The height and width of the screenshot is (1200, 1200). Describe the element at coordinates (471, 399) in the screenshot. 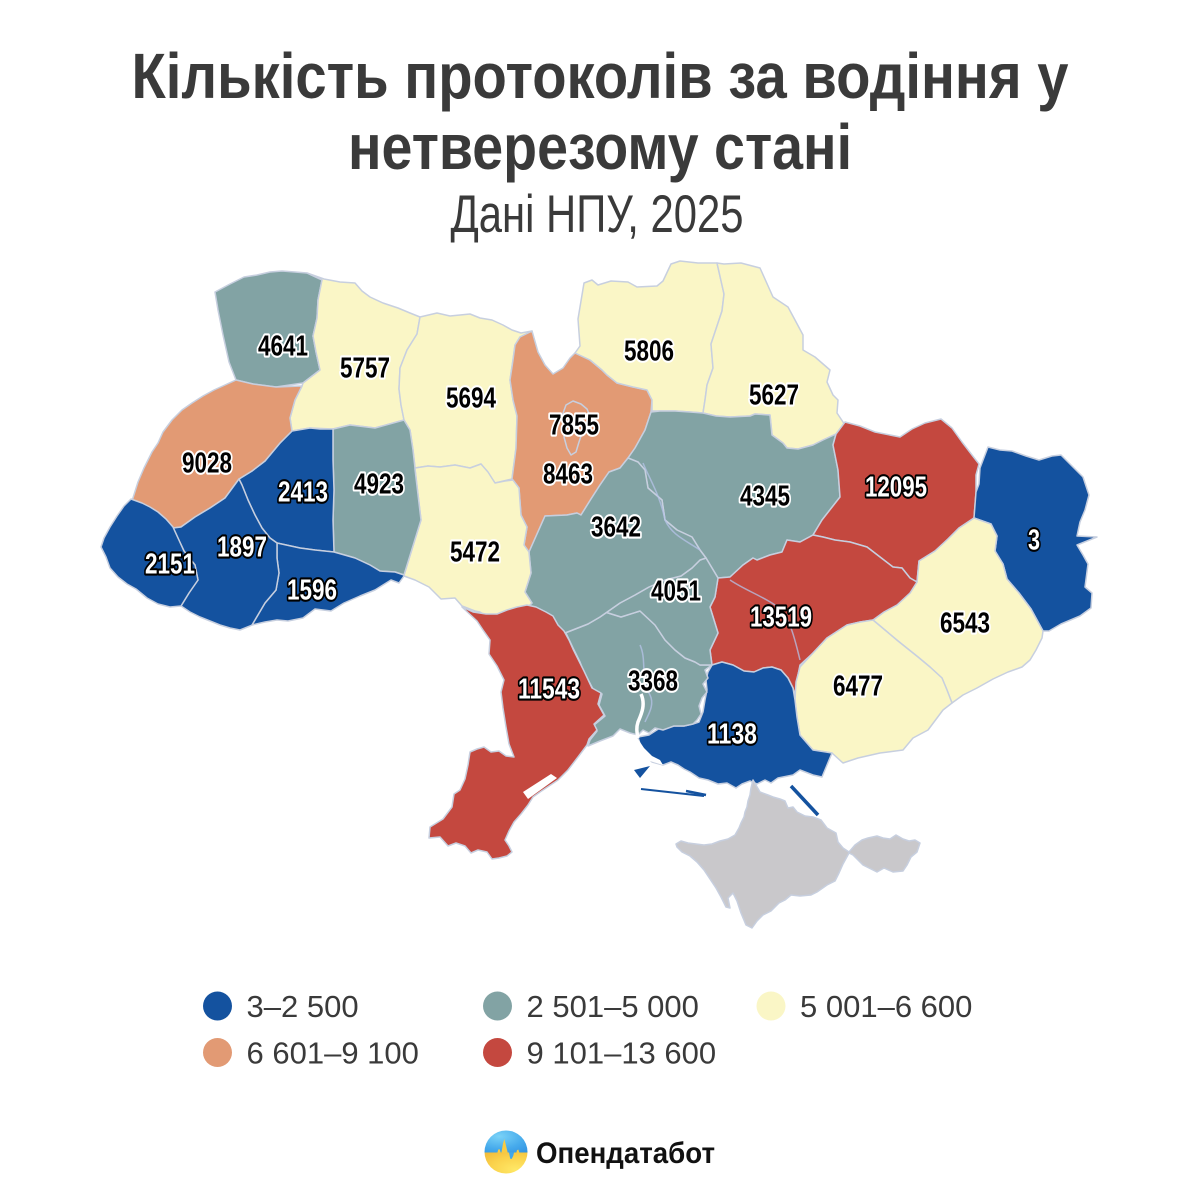

I see `svg-text: 5694` at that location.